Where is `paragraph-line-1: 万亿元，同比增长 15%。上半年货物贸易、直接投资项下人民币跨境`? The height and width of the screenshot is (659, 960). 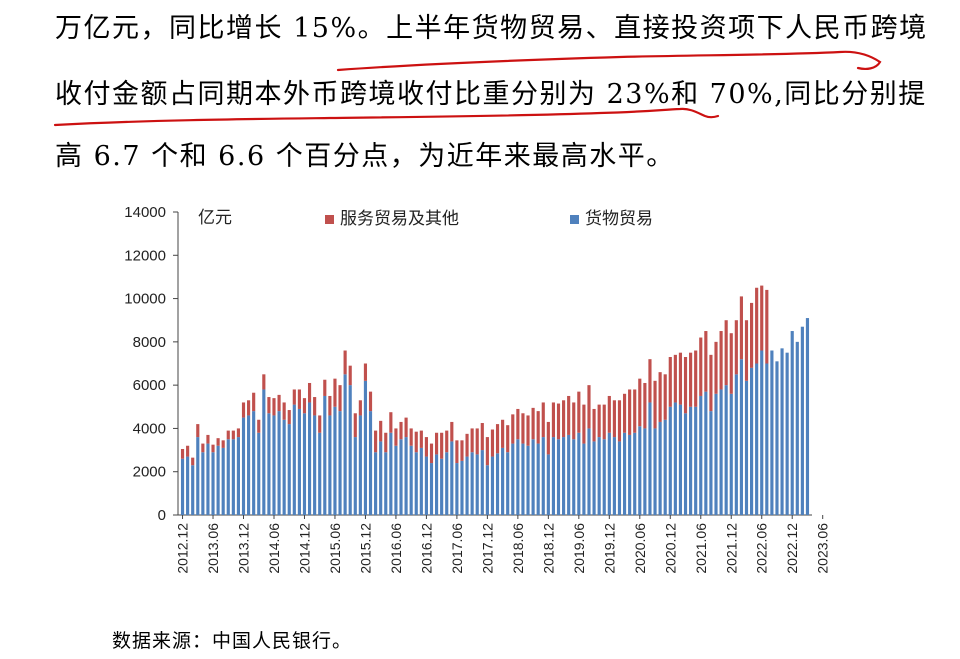
paragraph-line-1: 万亿元，同比增长 15%。上半年货物贸易、直接投资项下人民币跨境 is located at coordinates (491, 28).